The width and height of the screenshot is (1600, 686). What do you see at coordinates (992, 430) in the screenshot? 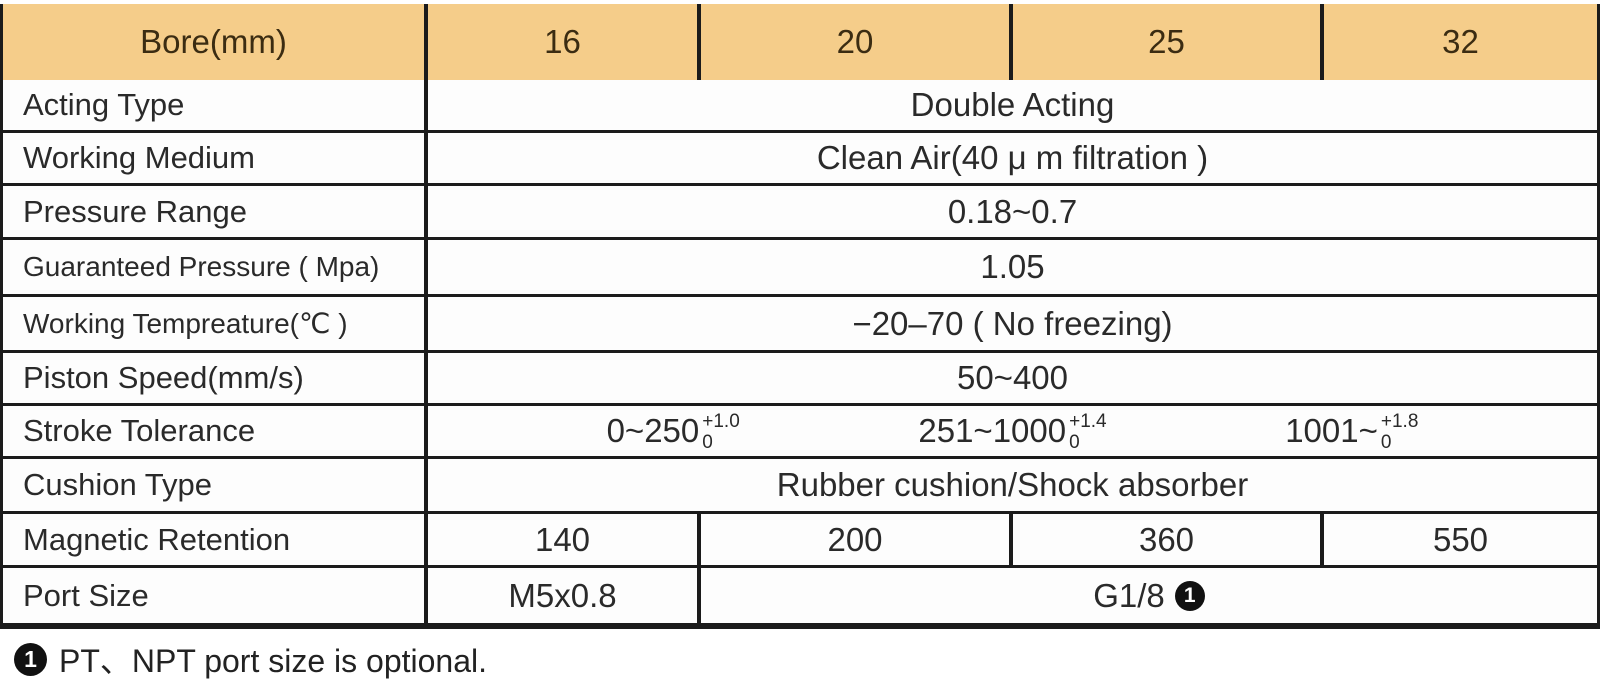
I see `tolerance-base: 251~1000` at bounding box center [992, 430].